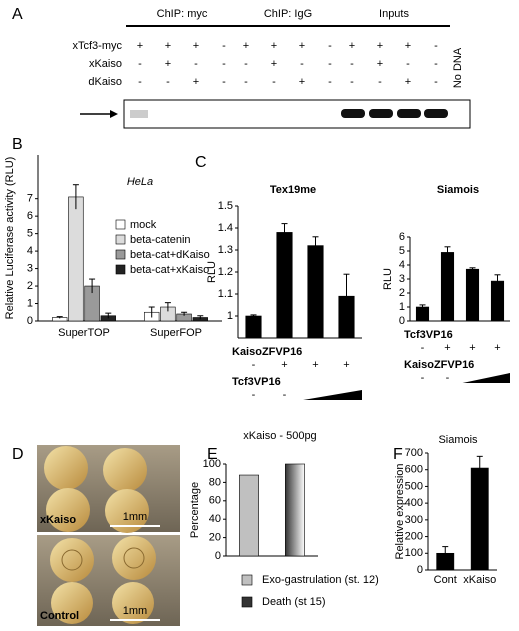  What do you see at coordinates (17, 144) in the screenshot?
I see `panel-letter: B` at bounding box center [17, 144].